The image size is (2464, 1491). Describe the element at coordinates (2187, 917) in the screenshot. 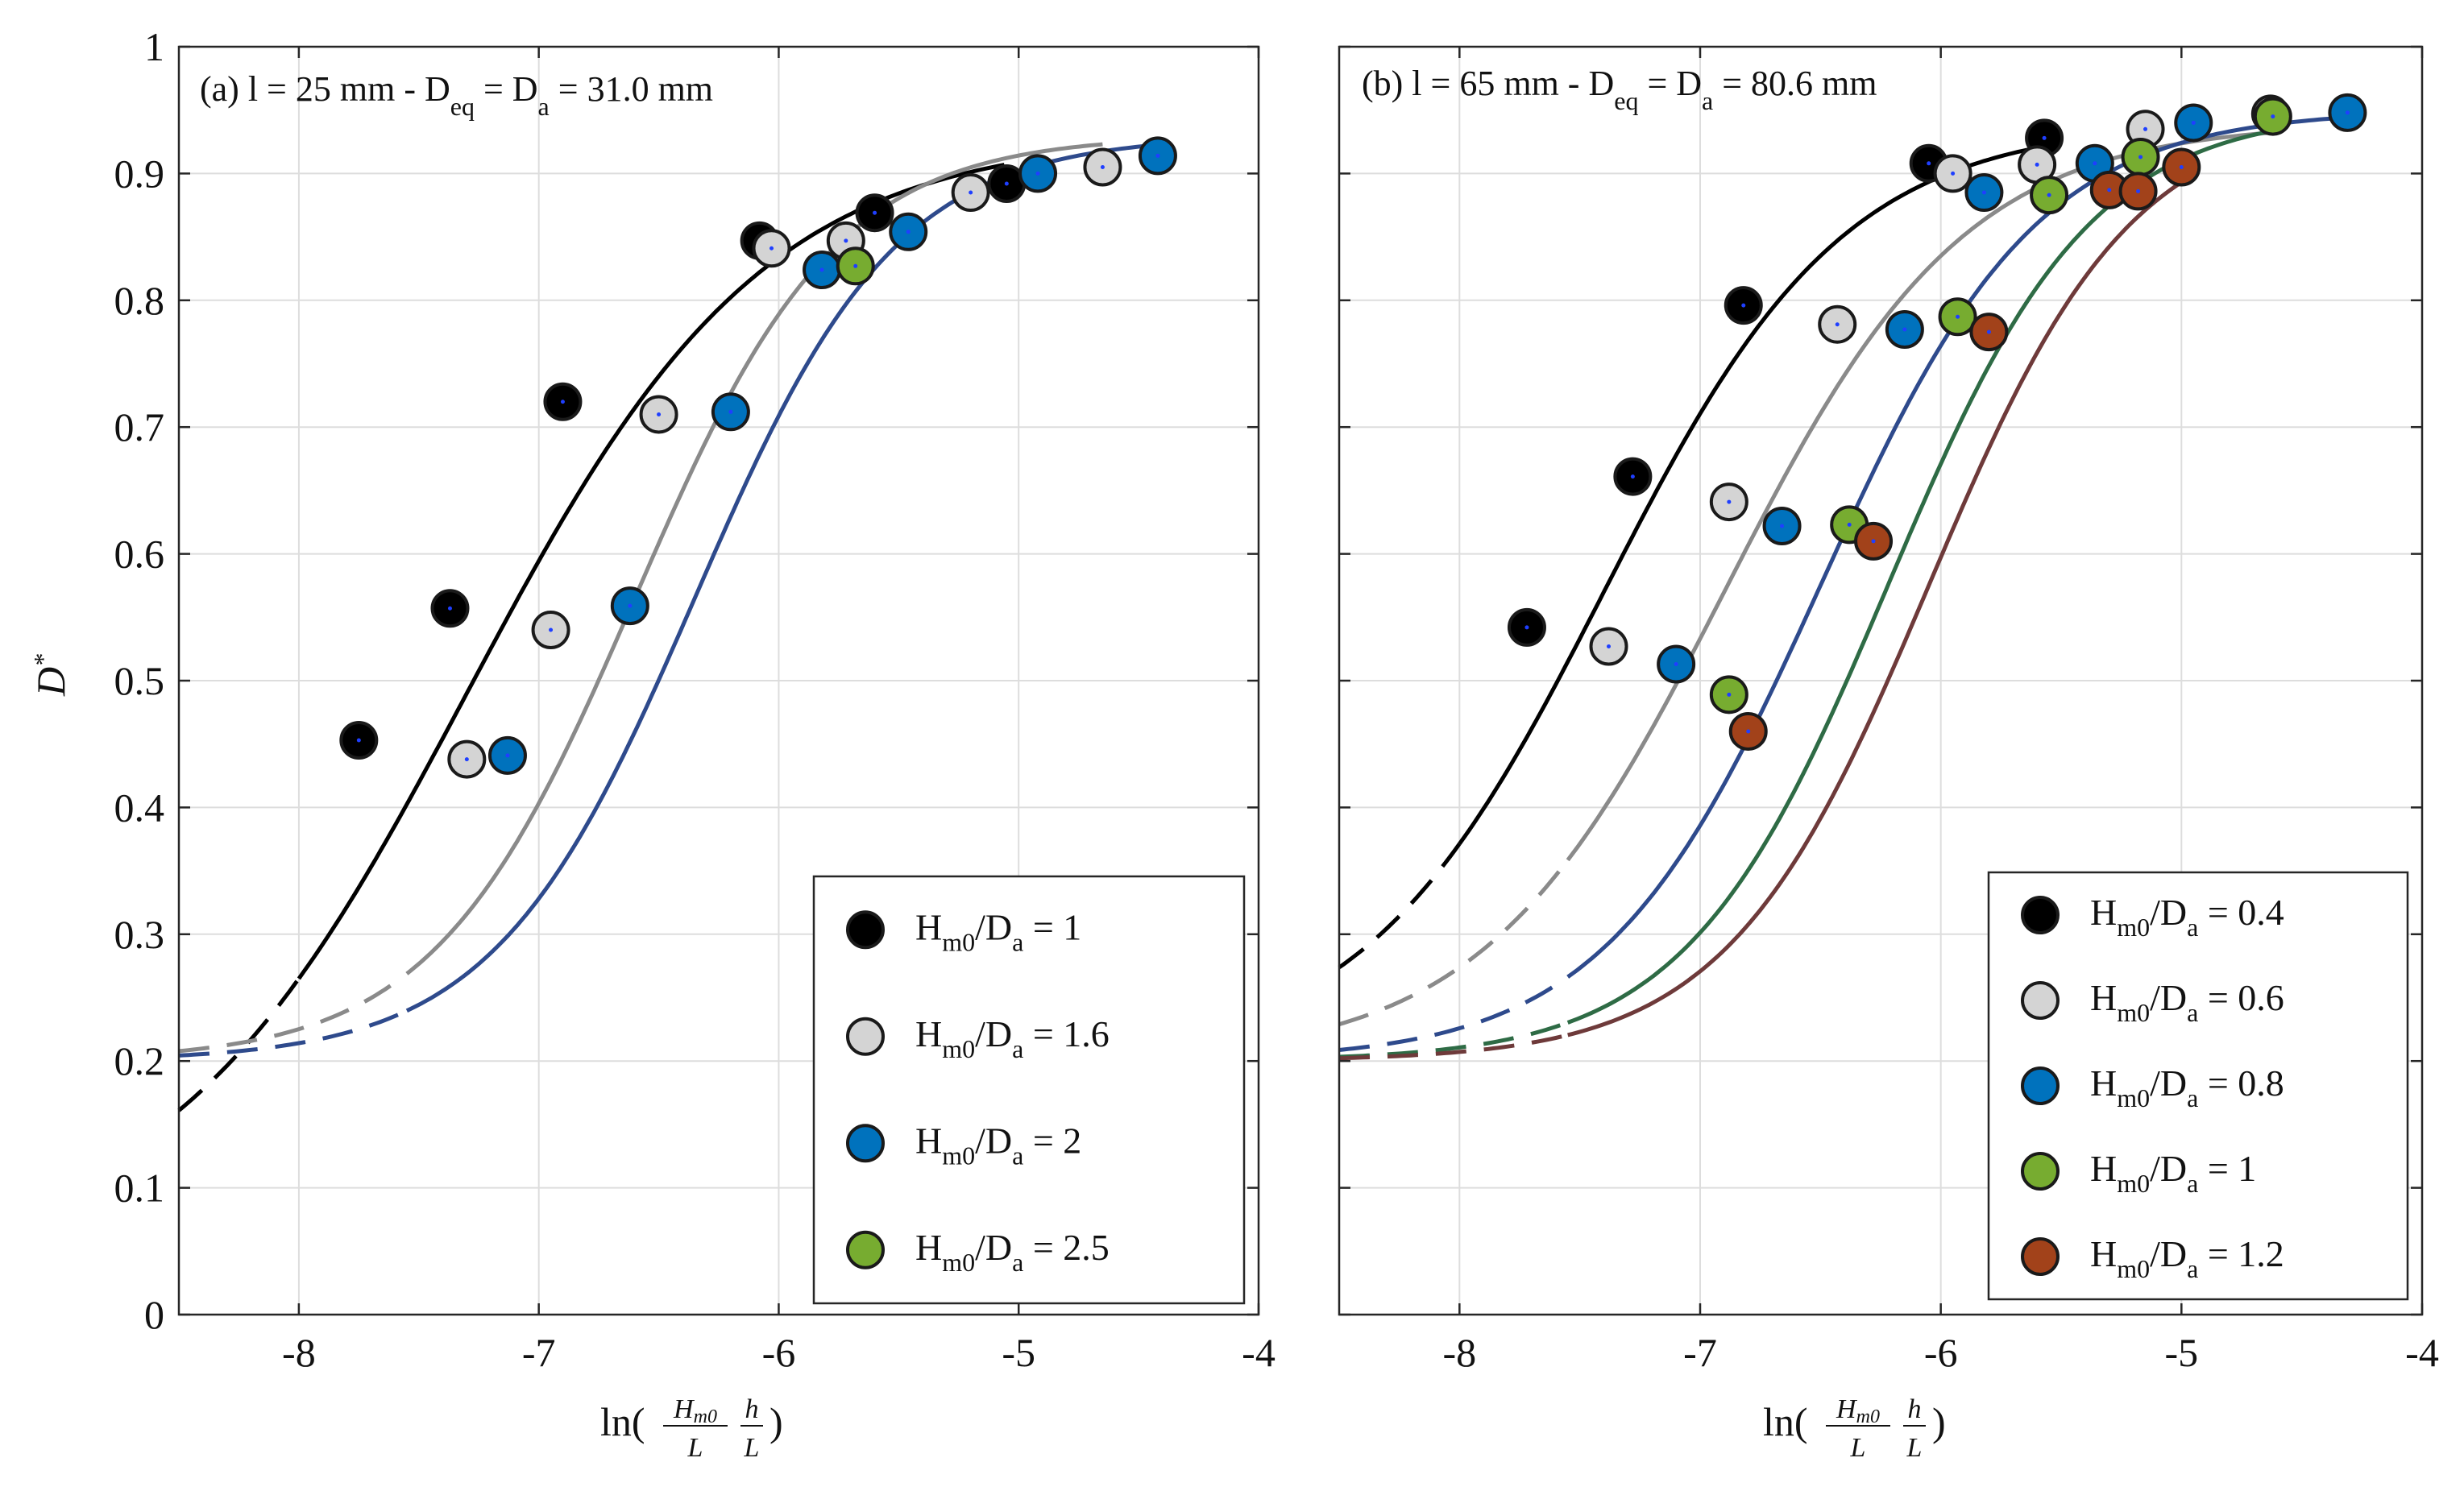

I see `legend-label-b-0: Hm0/Da = 0.4` at that location.